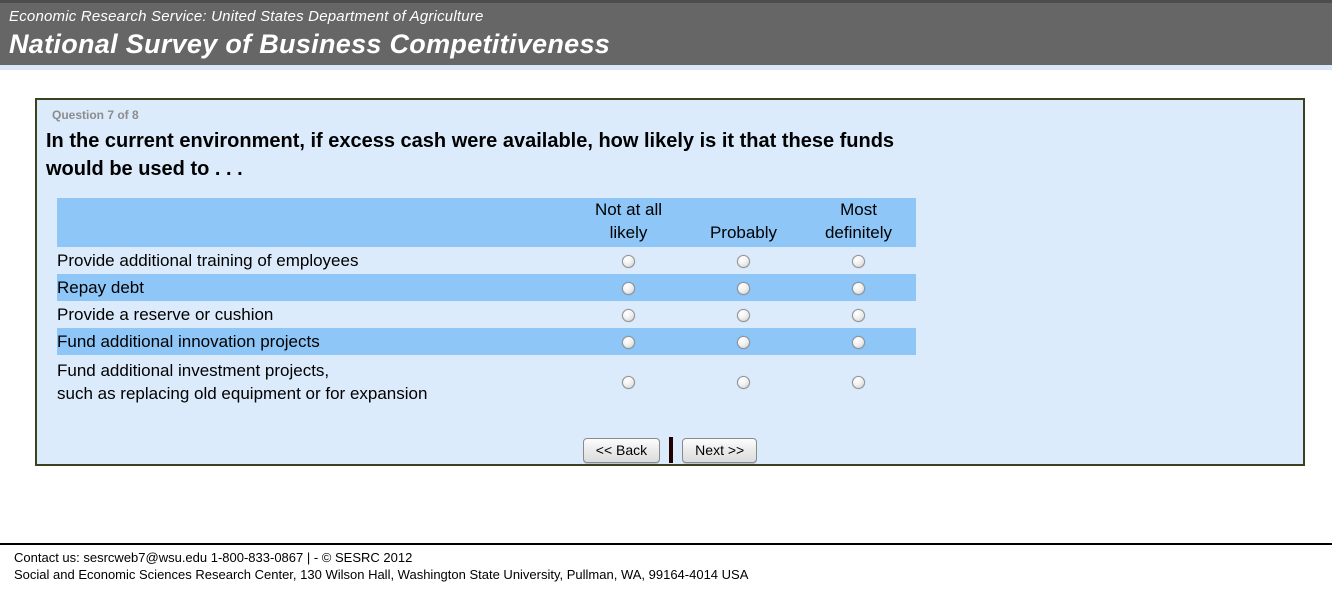 The width and height of the screenshot is (1332, 596). Describe the element at coordinates (100, 287) in the screenshot. I see `row-label: Repay debt` at that location.